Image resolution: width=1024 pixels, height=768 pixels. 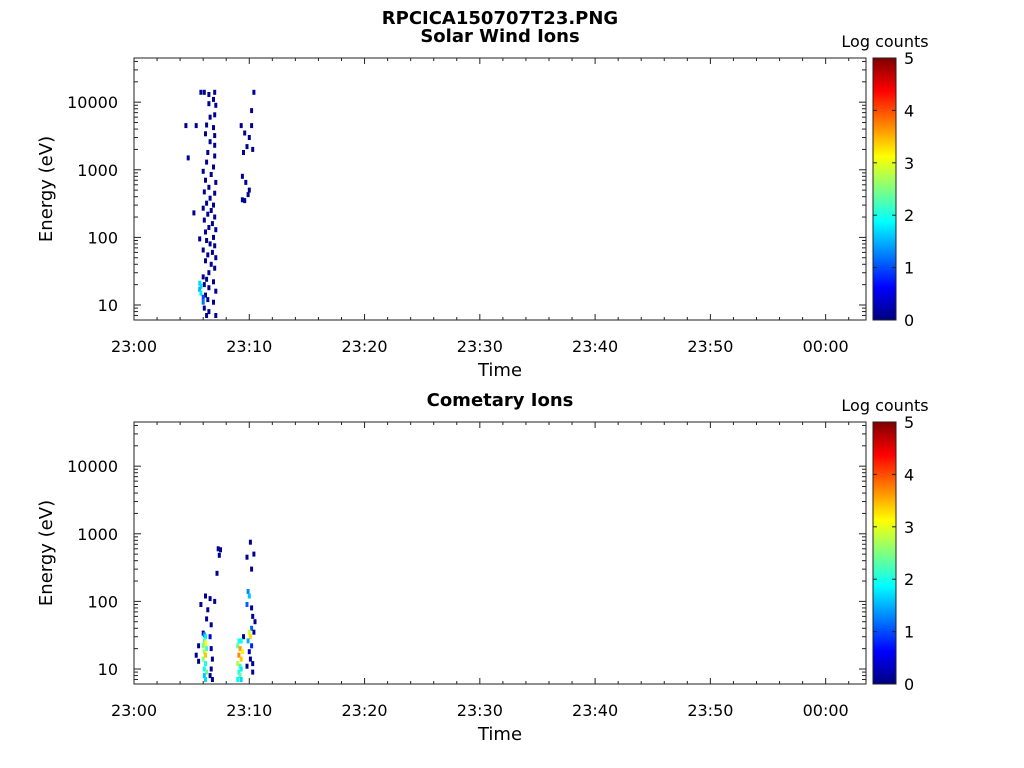 What do you see at coordinates (909, 268) in the screenshot?
I see `colorbar-tick-label: 1` at bounding box center [909, 268].